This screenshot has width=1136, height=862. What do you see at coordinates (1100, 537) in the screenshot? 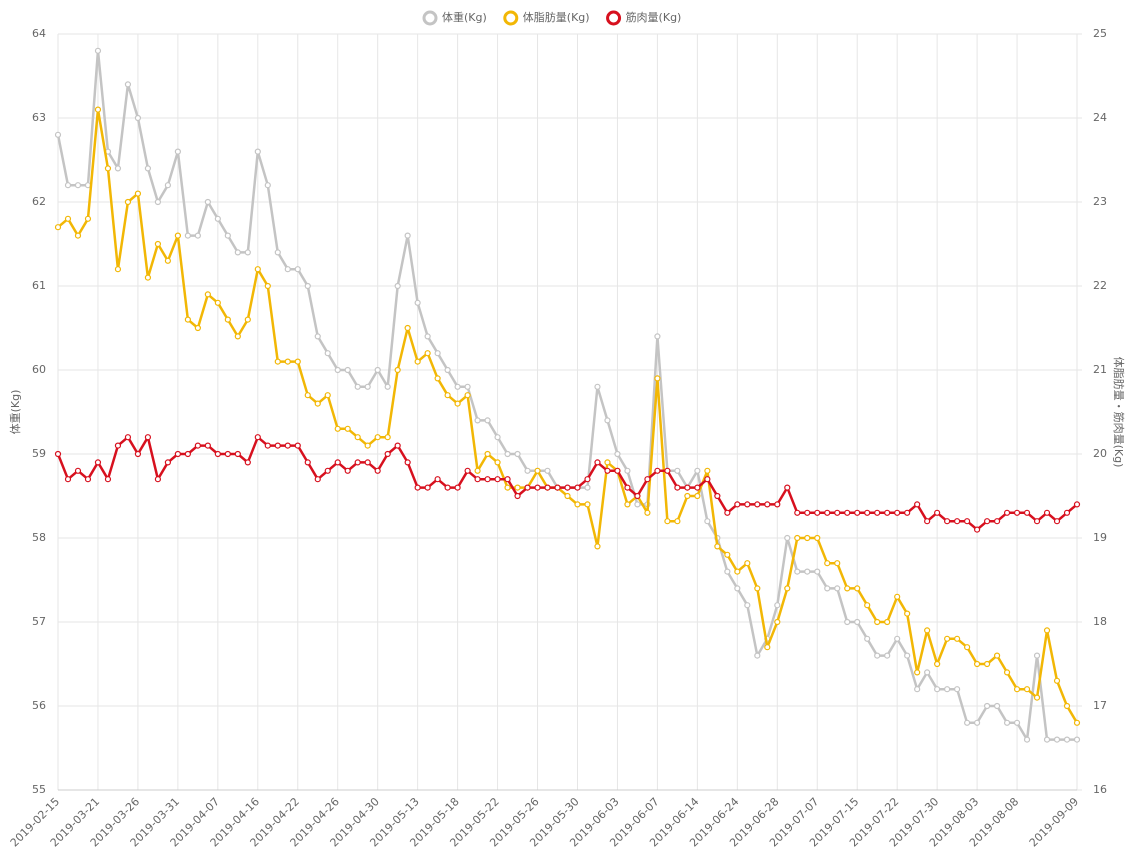
I see `y2-tick-label: 19` at bounding box center [1100, 537].